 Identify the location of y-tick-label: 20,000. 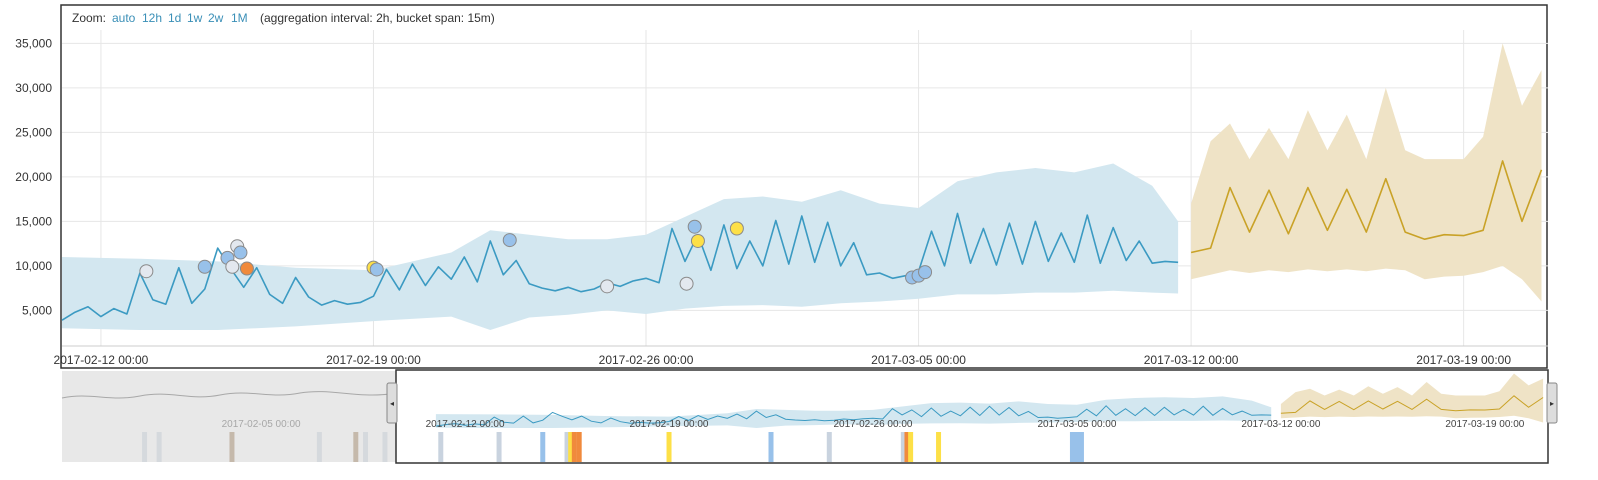
(33, 177).